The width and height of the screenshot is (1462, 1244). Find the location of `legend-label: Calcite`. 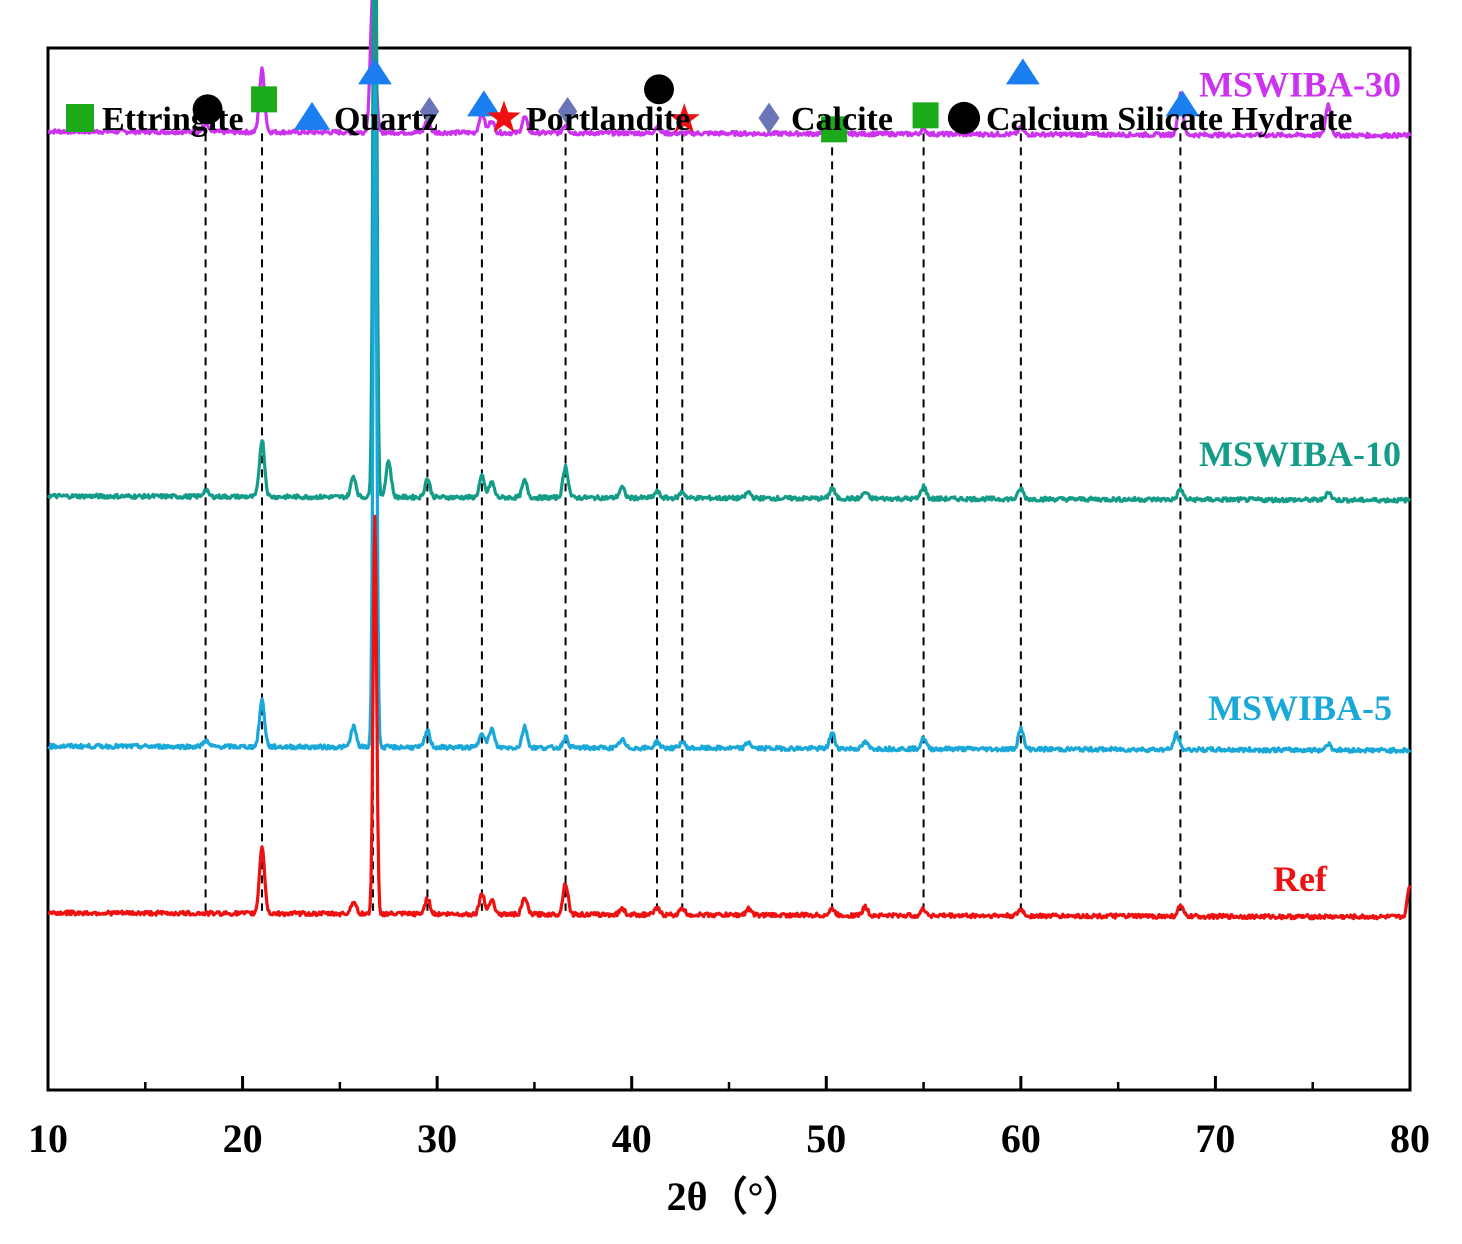

legend-label: Calcite is located at coordinates (842, 119).